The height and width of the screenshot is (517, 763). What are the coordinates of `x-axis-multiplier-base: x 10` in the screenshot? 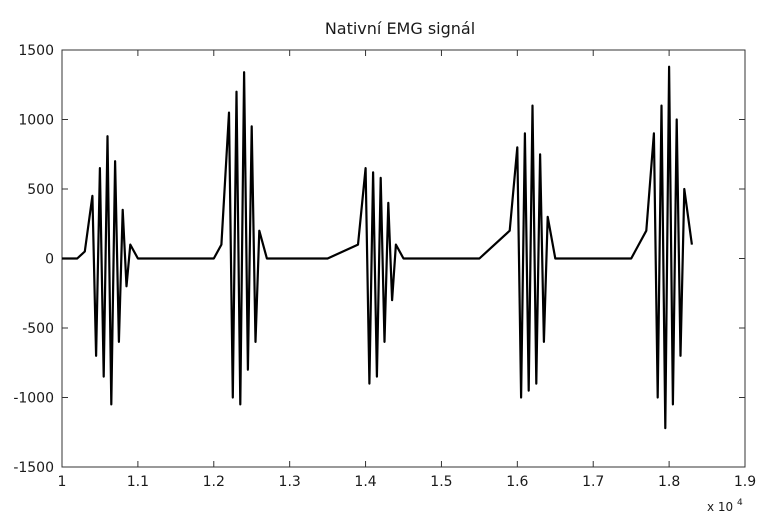 It's located at (720, 507).